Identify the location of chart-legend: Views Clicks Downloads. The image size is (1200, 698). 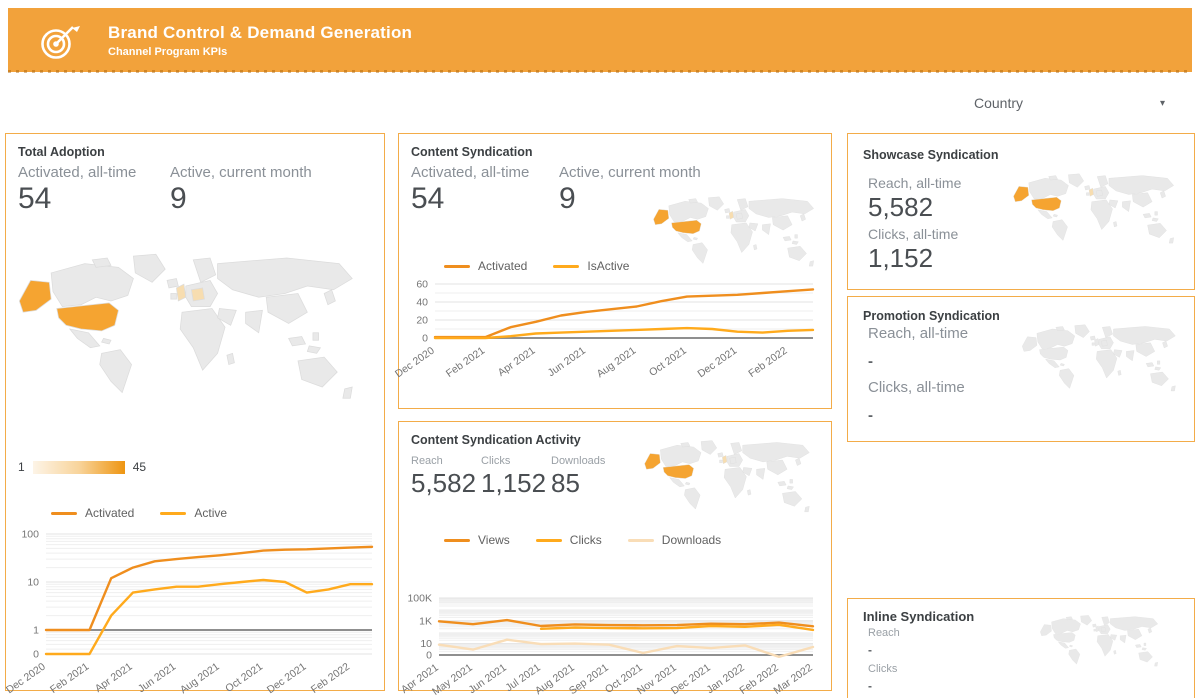
(582, 540).